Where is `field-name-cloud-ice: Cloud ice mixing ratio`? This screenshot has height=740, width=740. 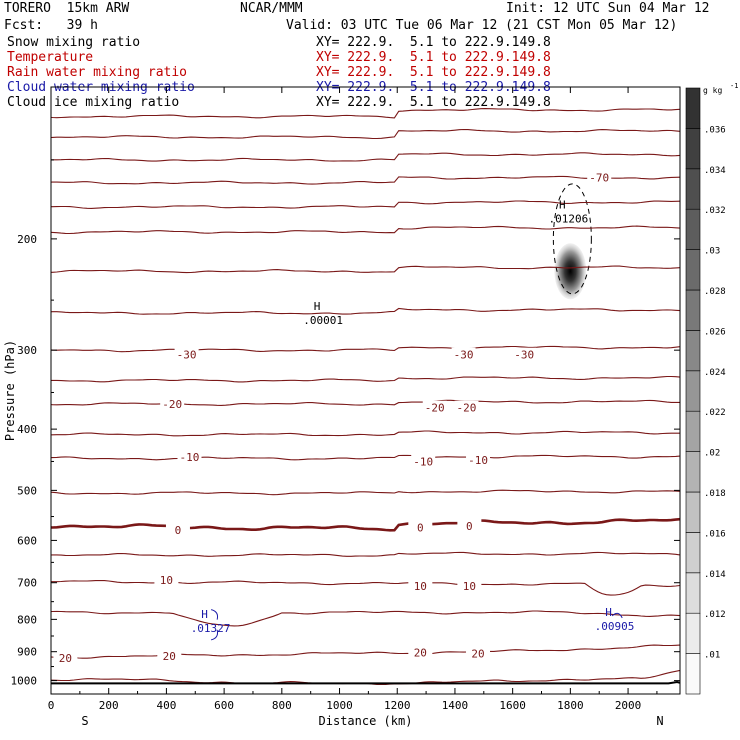
field-name-cloud-ice: Cloud ice mixing ratio is located at coordinates (93, 102).